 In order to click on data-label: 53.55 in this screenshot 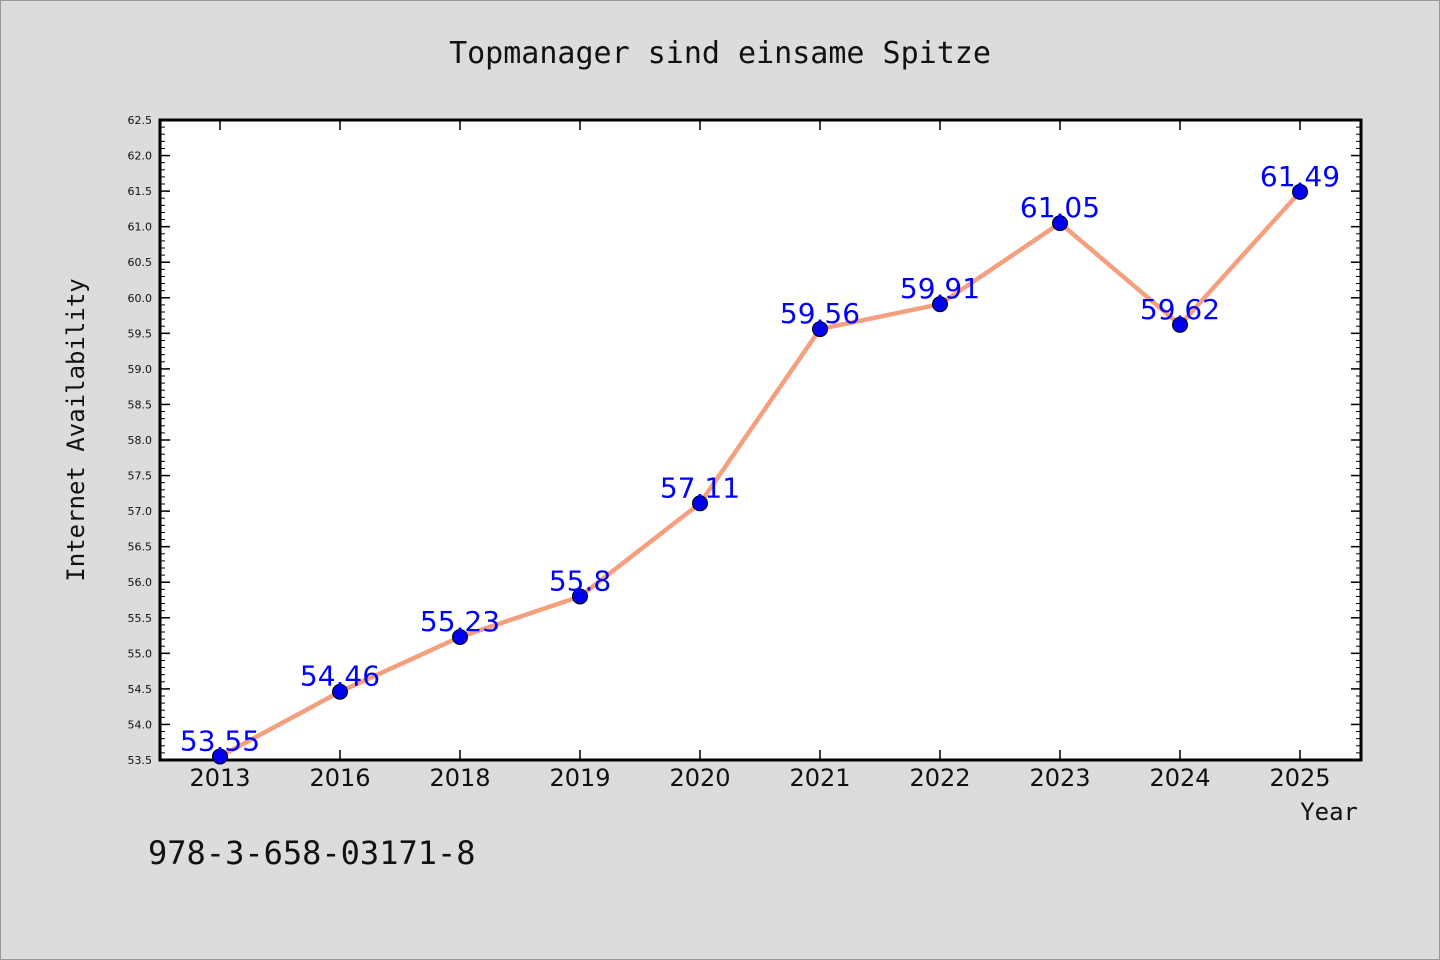, I will do `click(220, 740)`.